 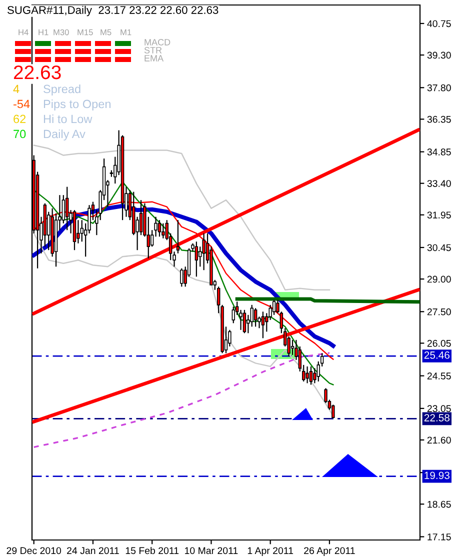 I want to click on annotation: Pips to Open, so click(x=77, y=105).